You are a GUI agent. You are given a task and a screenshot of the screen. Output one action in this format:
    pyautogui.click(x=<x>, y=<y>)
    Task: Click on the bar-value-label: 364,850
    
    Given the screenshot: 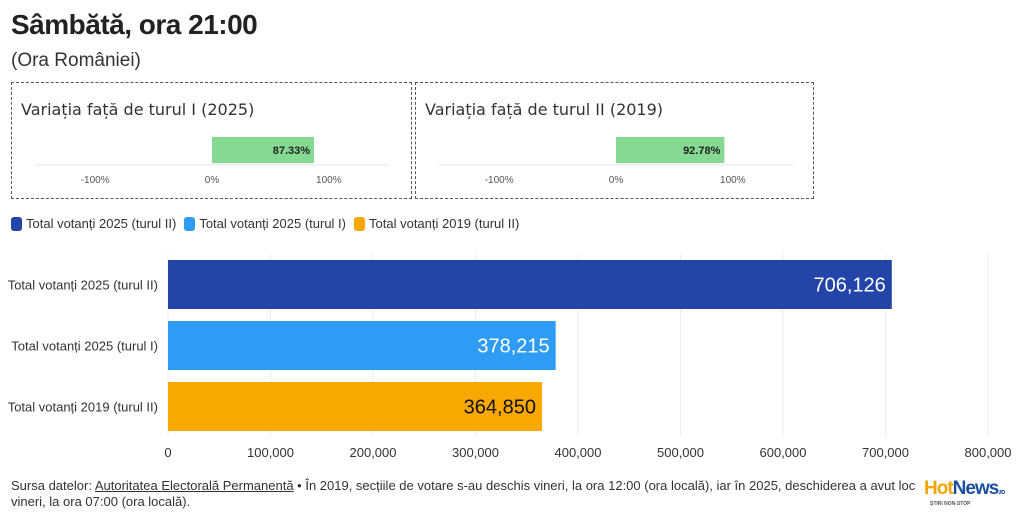 What is the action you would take?
    pyautogui.click(x=500, y=408)
    